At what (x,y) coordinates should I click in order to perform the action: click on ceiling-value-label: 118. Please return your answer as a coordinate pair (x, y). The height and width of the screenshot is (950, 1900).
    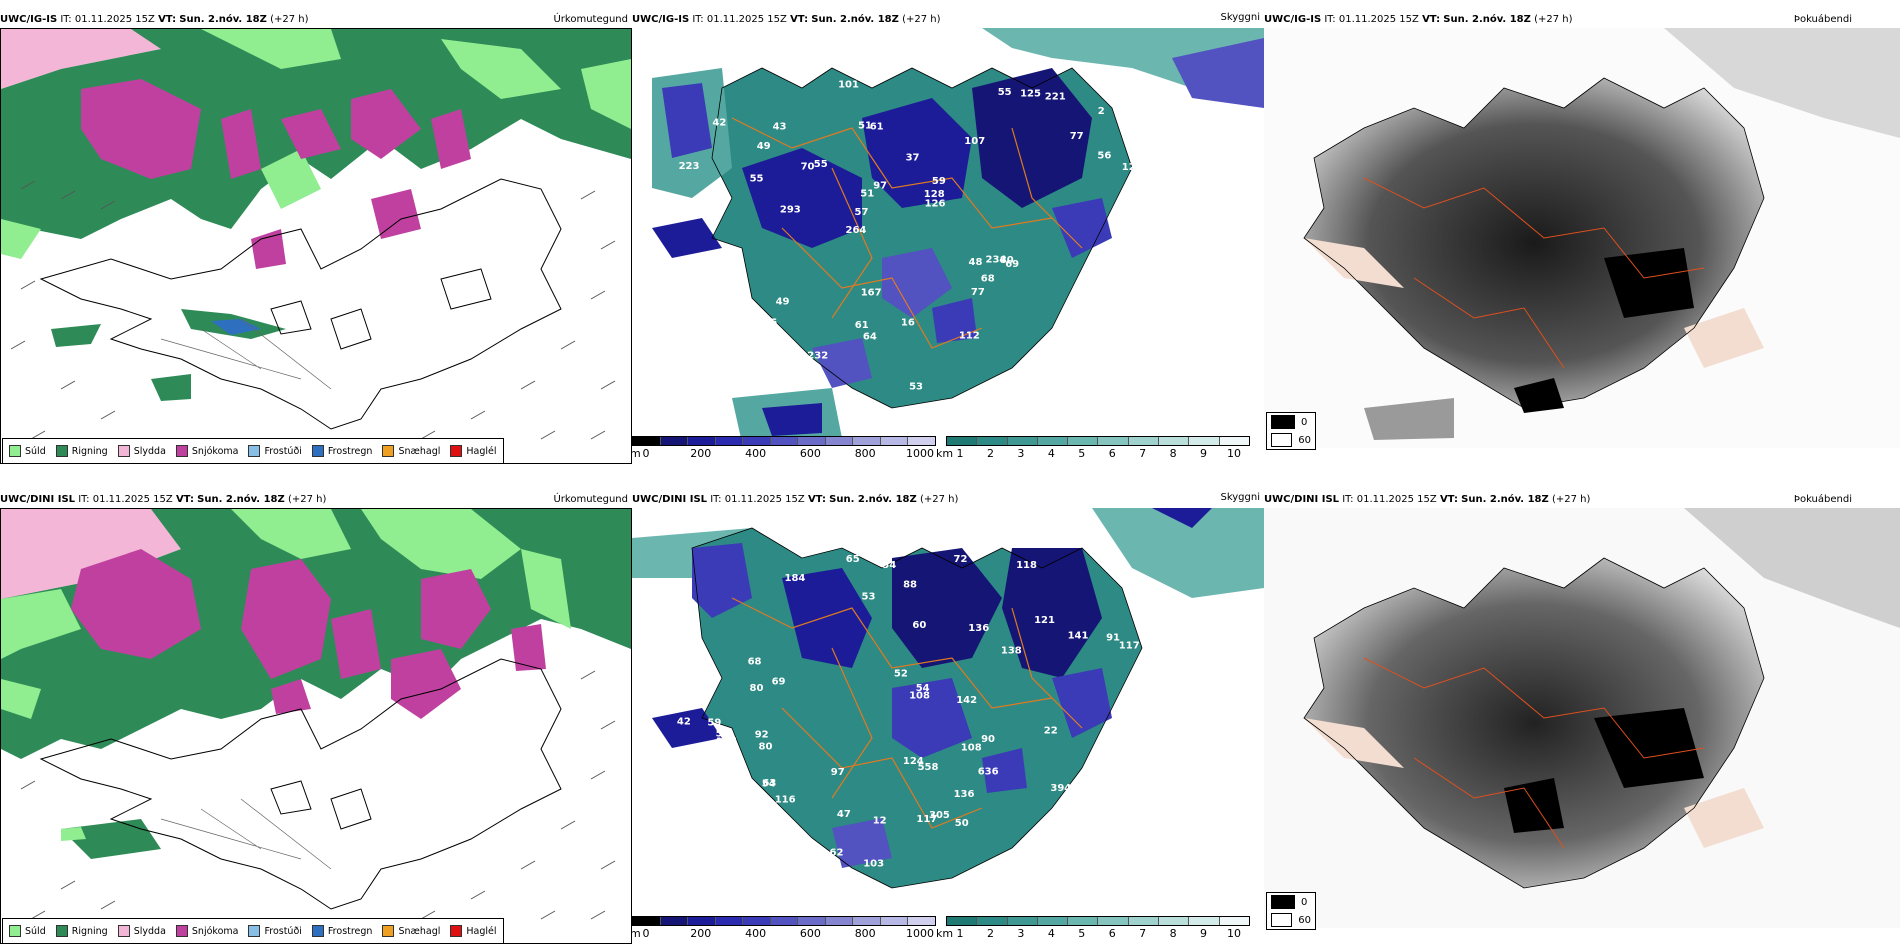
    Looking at the image, I should click on (1026, 565).